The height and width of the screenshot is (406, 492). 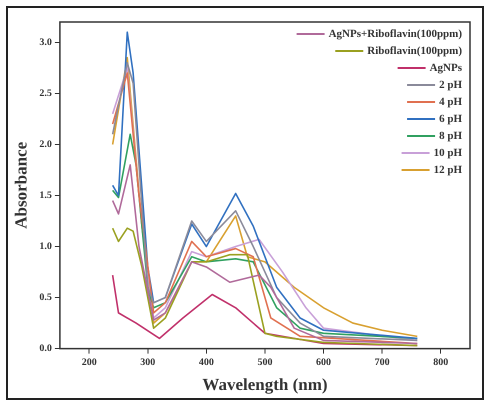 What do you see at coordinates (45, 298) in the screenshot?
I see `y-tick-label: 0.5` at bounding box center [45, 298].